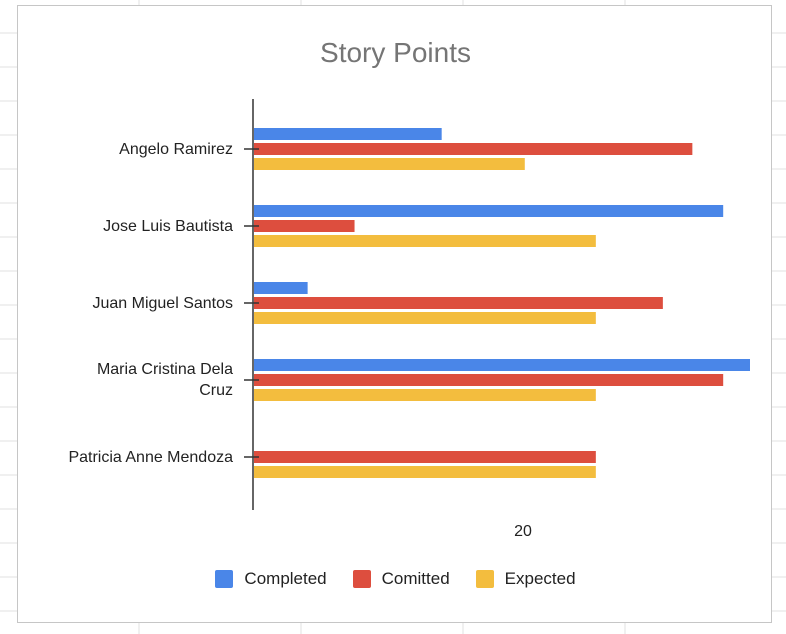  What do you see at coordinates (395, 52) in the screenshot?
I see `chart-title: Story Points` at bounding box center [395, 52].